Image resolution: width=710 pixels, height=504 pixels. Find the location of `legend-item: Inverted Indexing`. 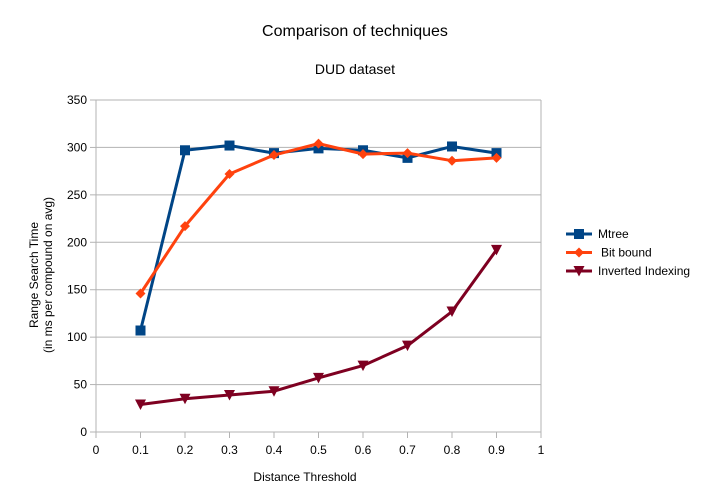

legend-item: Inverted Indexing is located at coordinates (628, 271).